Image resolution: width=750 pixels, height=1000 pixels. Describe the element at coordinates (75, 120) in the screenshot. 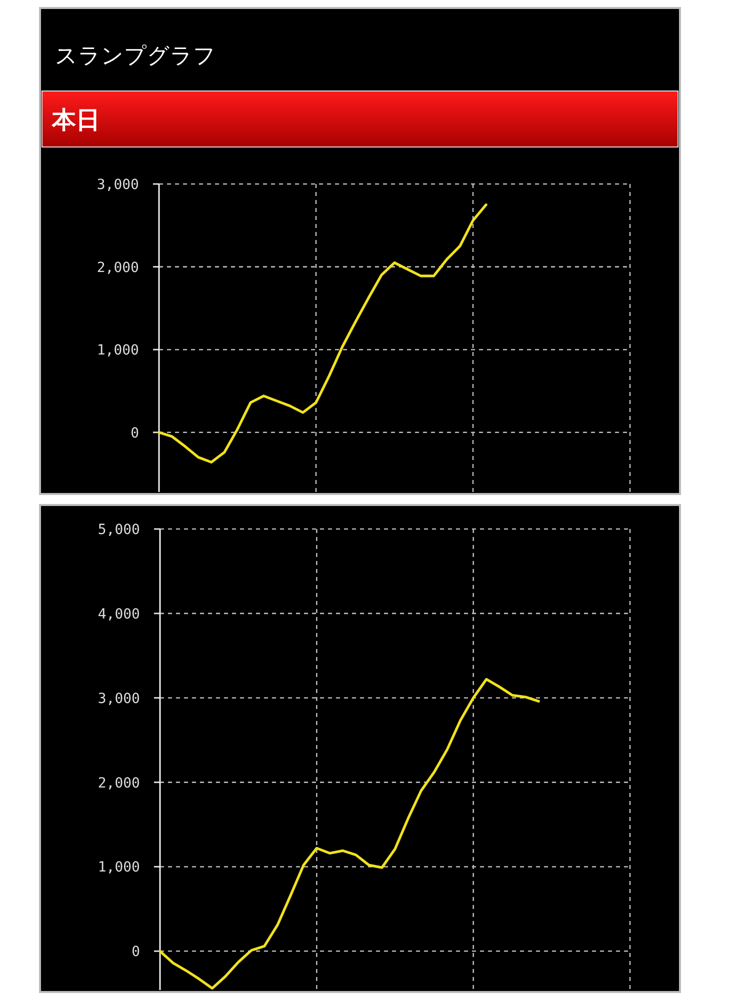

I see `chart-subtitle: 本日` at that location.